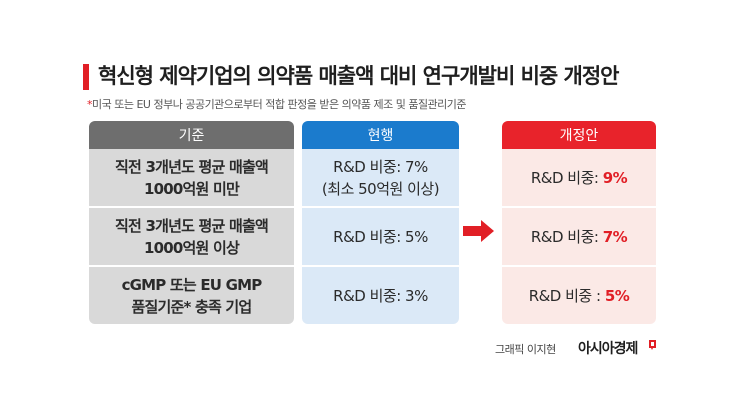  Describe the element at coordinates (525, 349) in the screenshot. I see `graphic-credit: 그래픽 이지현` at that location.